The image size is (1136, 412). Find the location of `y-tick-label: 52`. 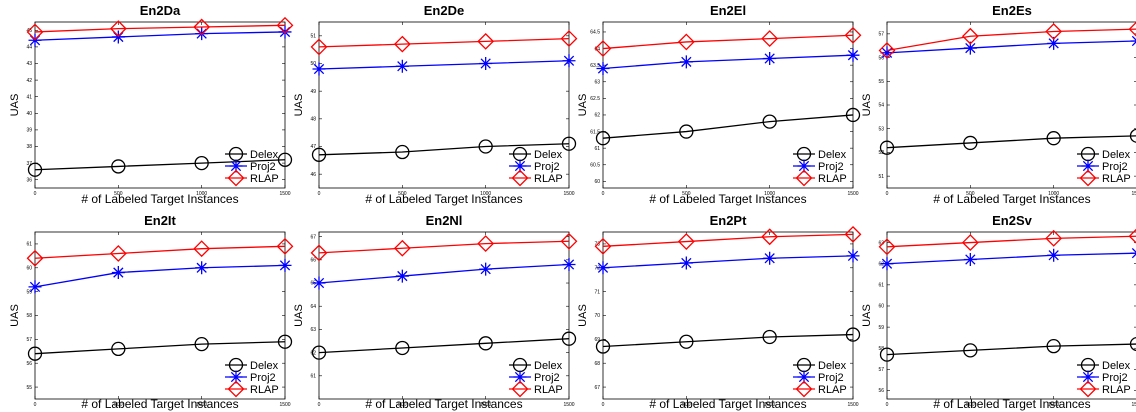

y-tick-label: 52 is located at coordinates (881, 153).